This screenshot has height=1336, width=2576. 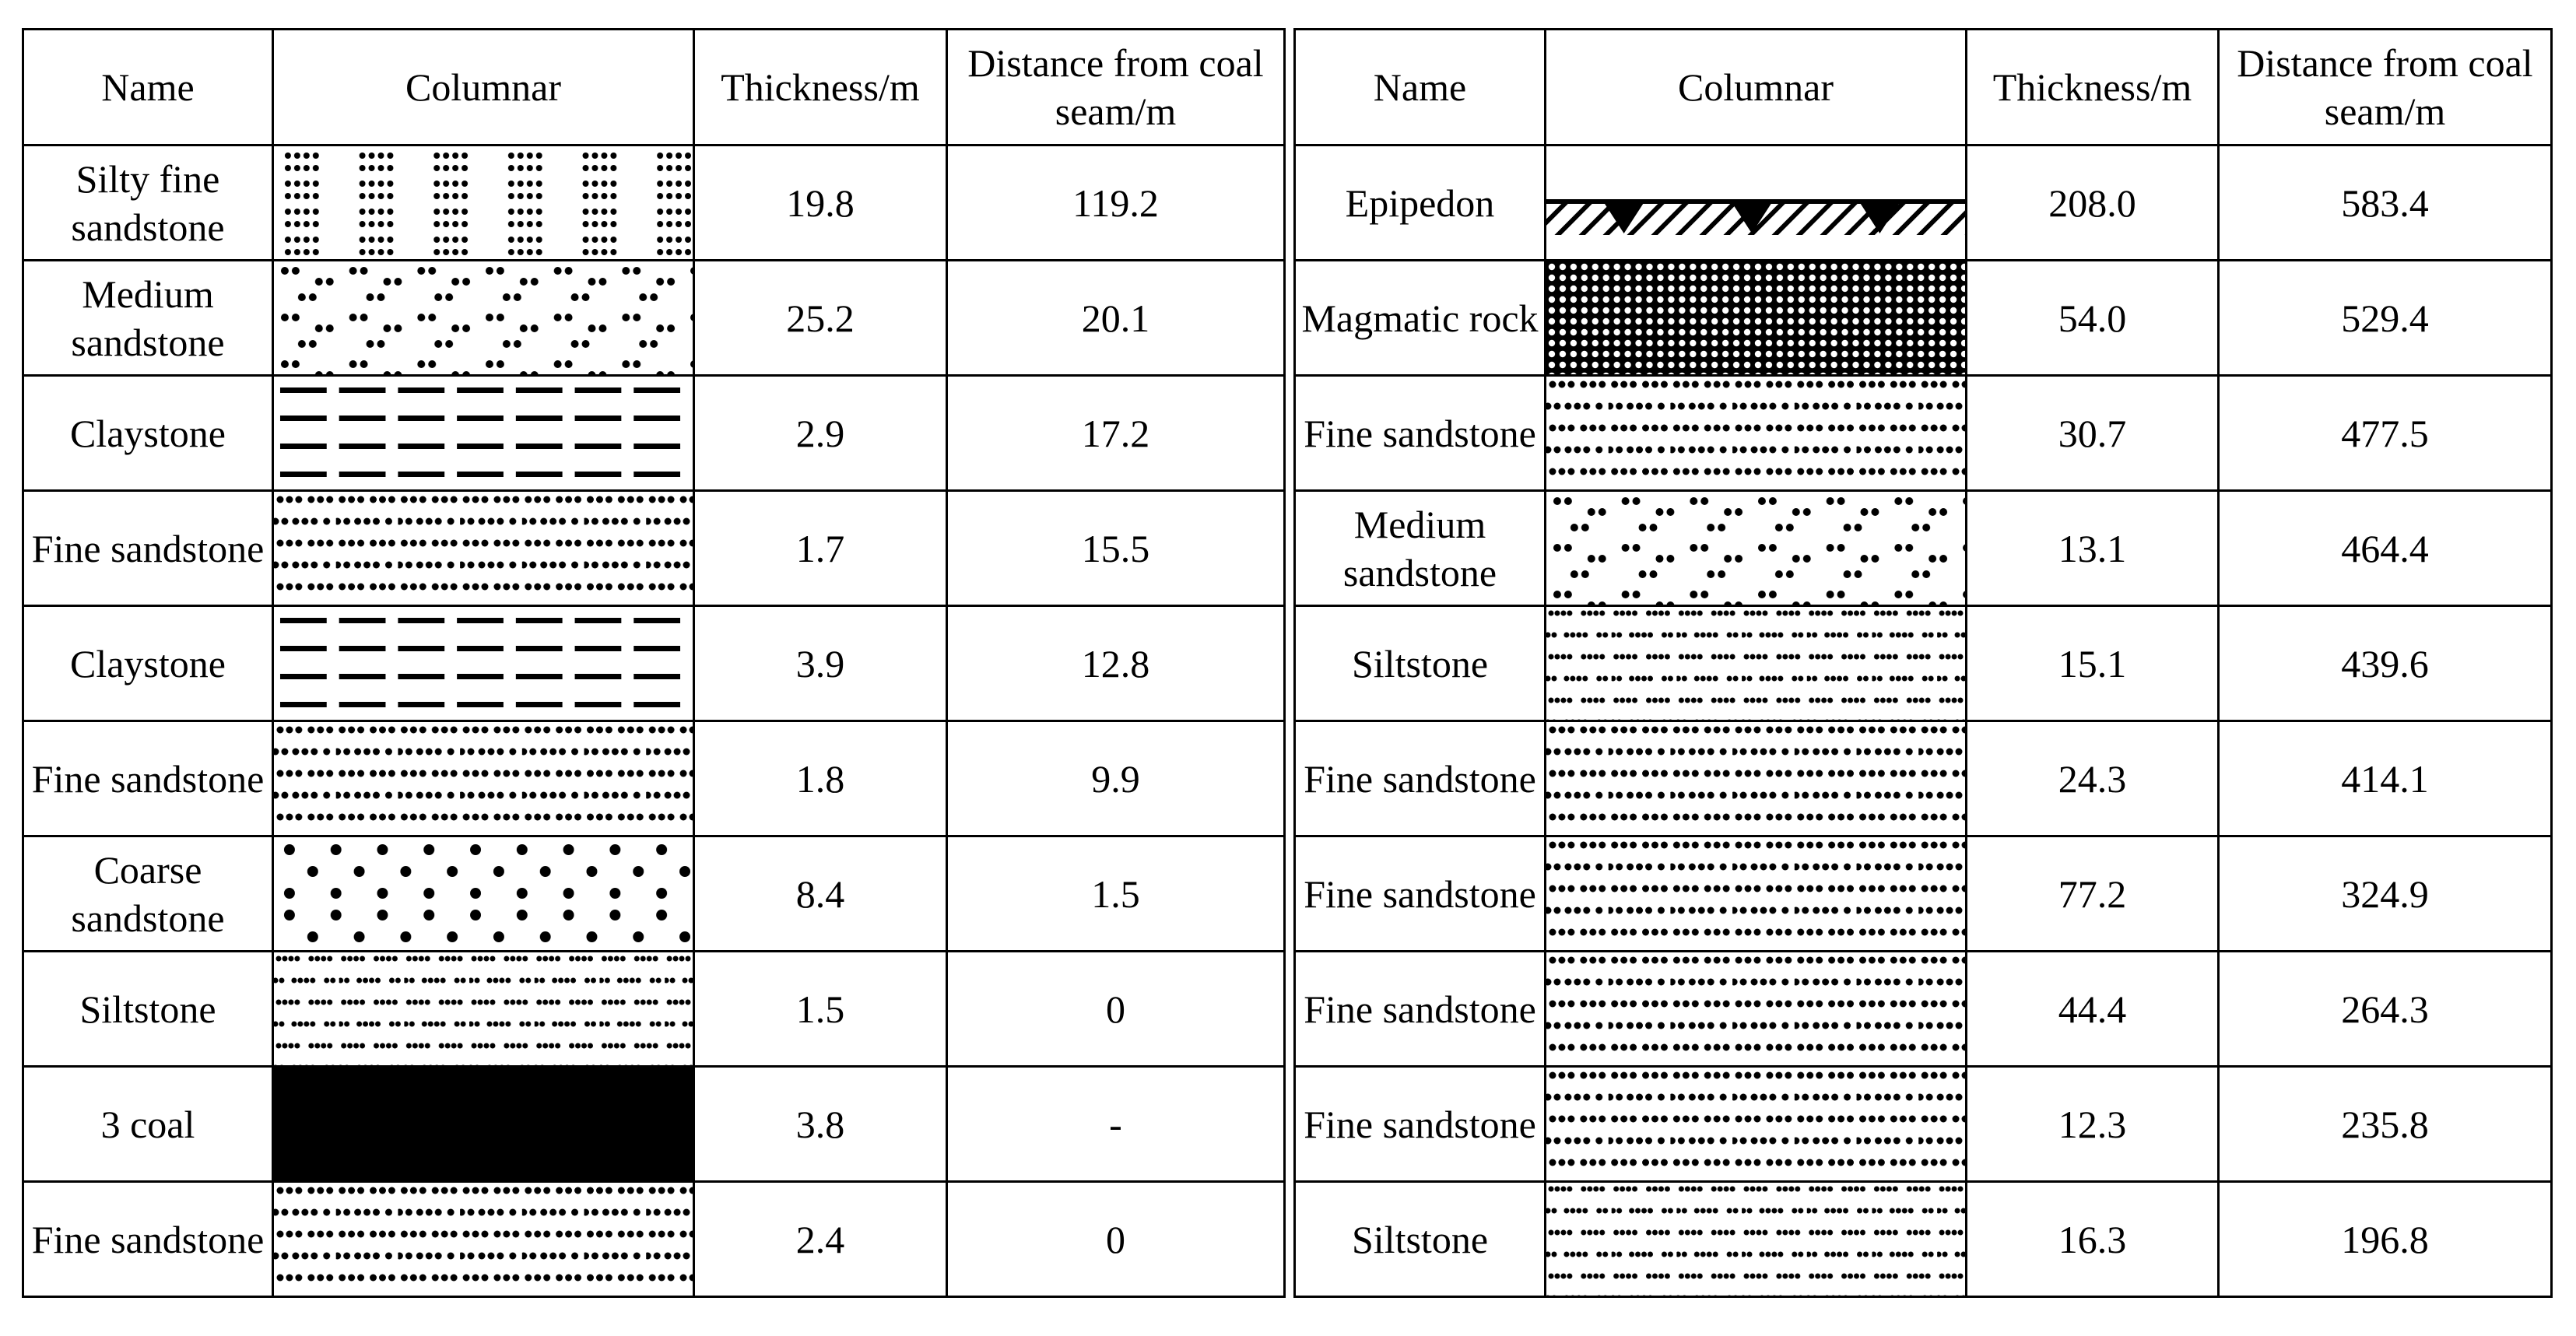 I want to click on distance-value: 9.9, so click(x=1116, y=778).